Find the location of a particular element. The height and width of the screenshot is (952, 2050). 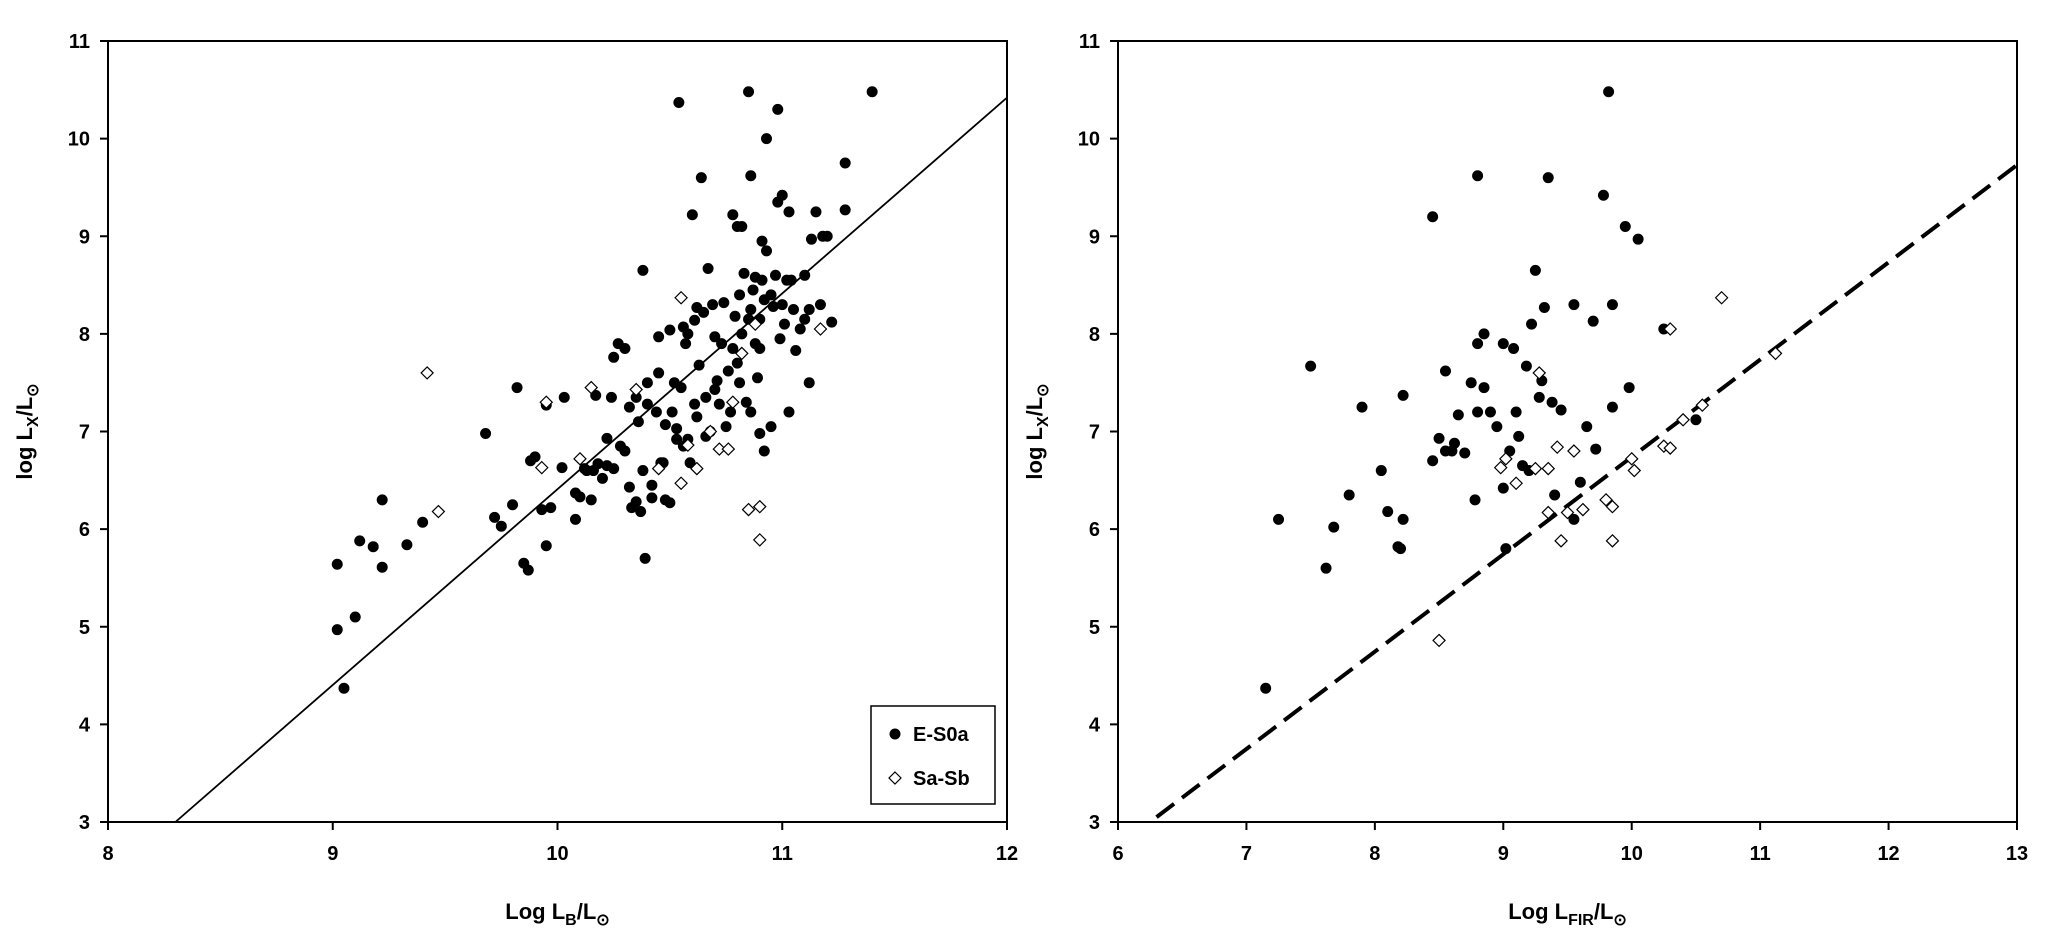

series-e-s0a is located at coordinates (1481, 390).